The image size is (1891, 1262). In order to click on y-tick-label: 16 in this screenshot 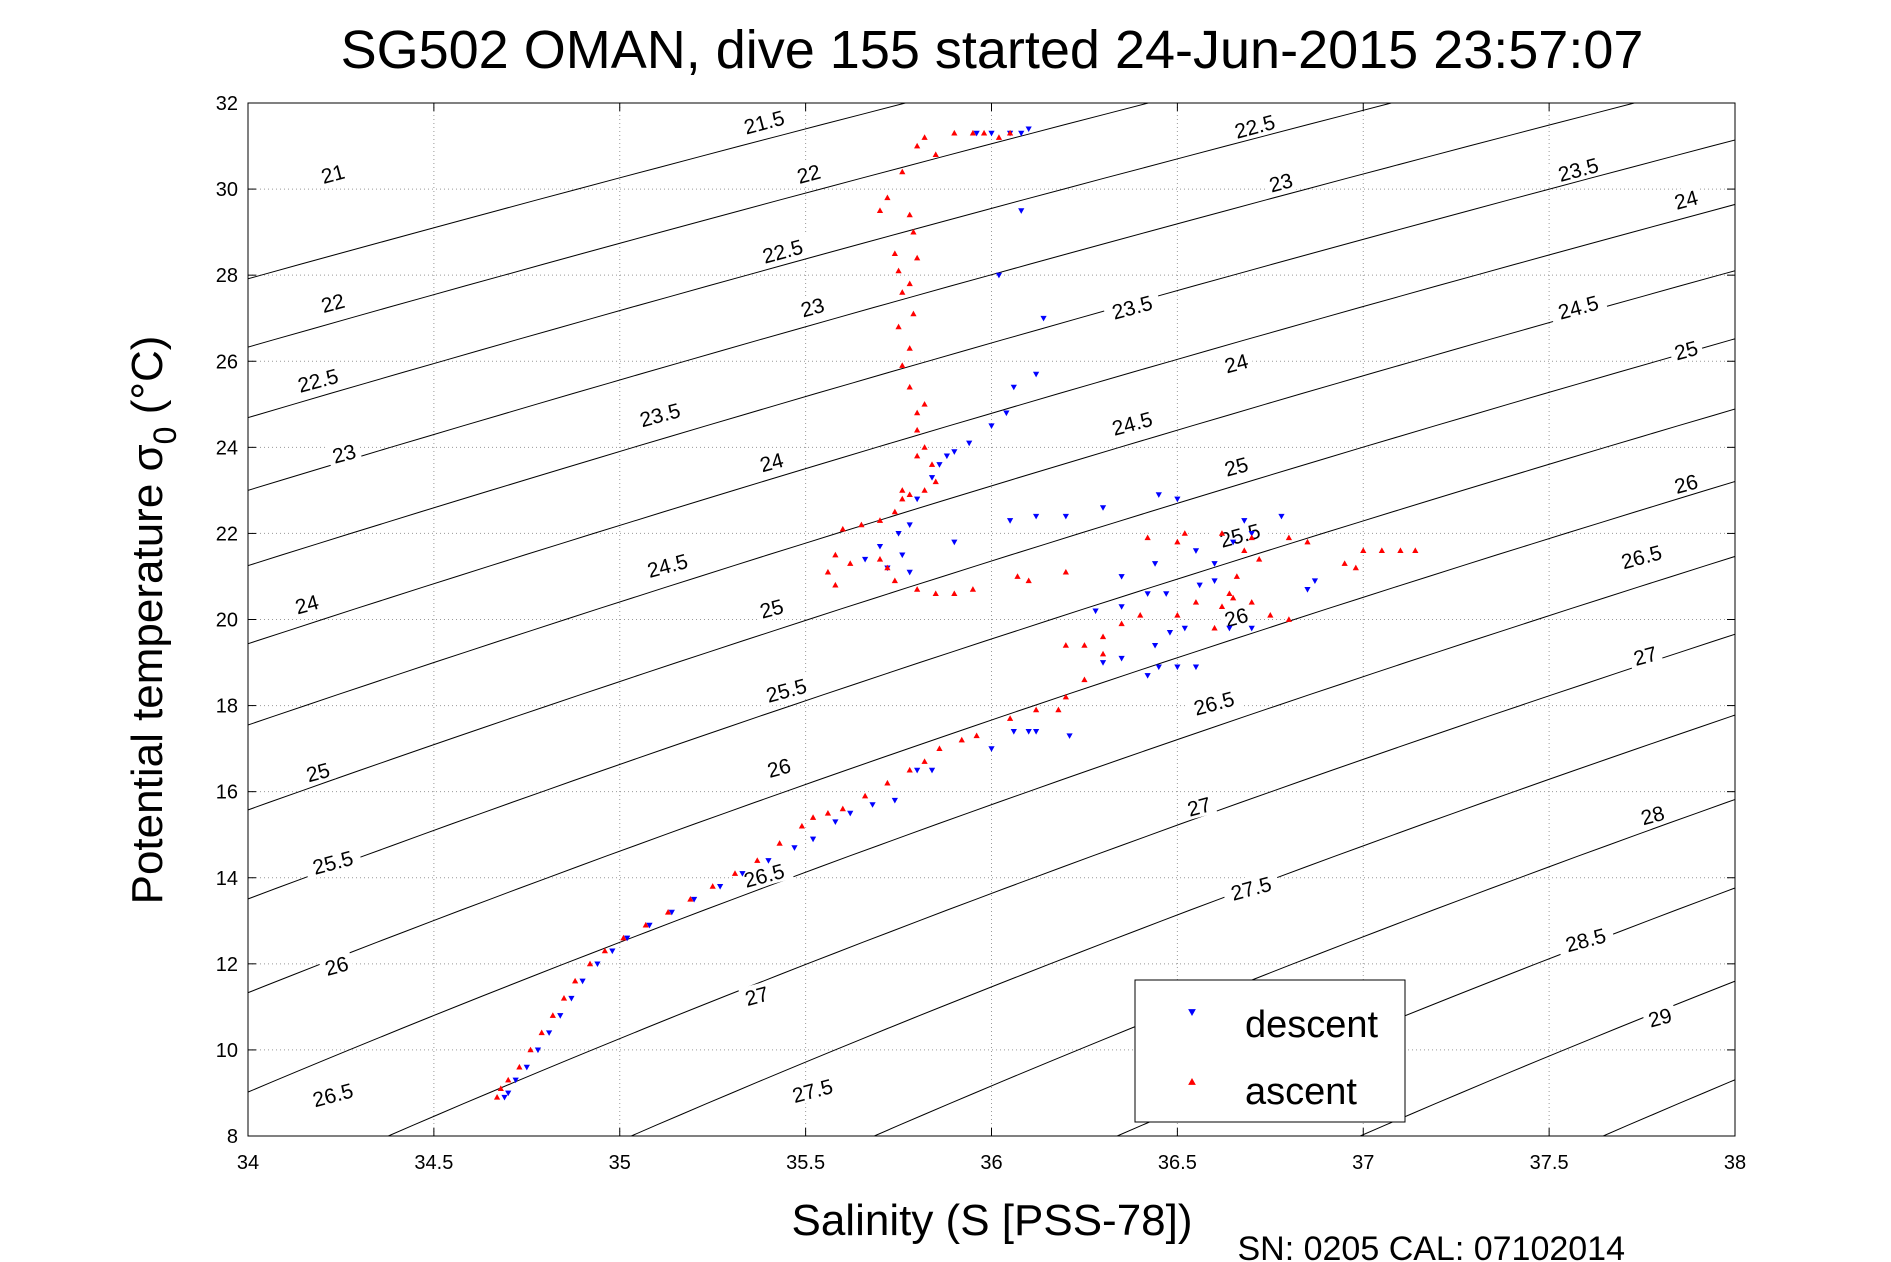, I will do `click(227, 793)`.